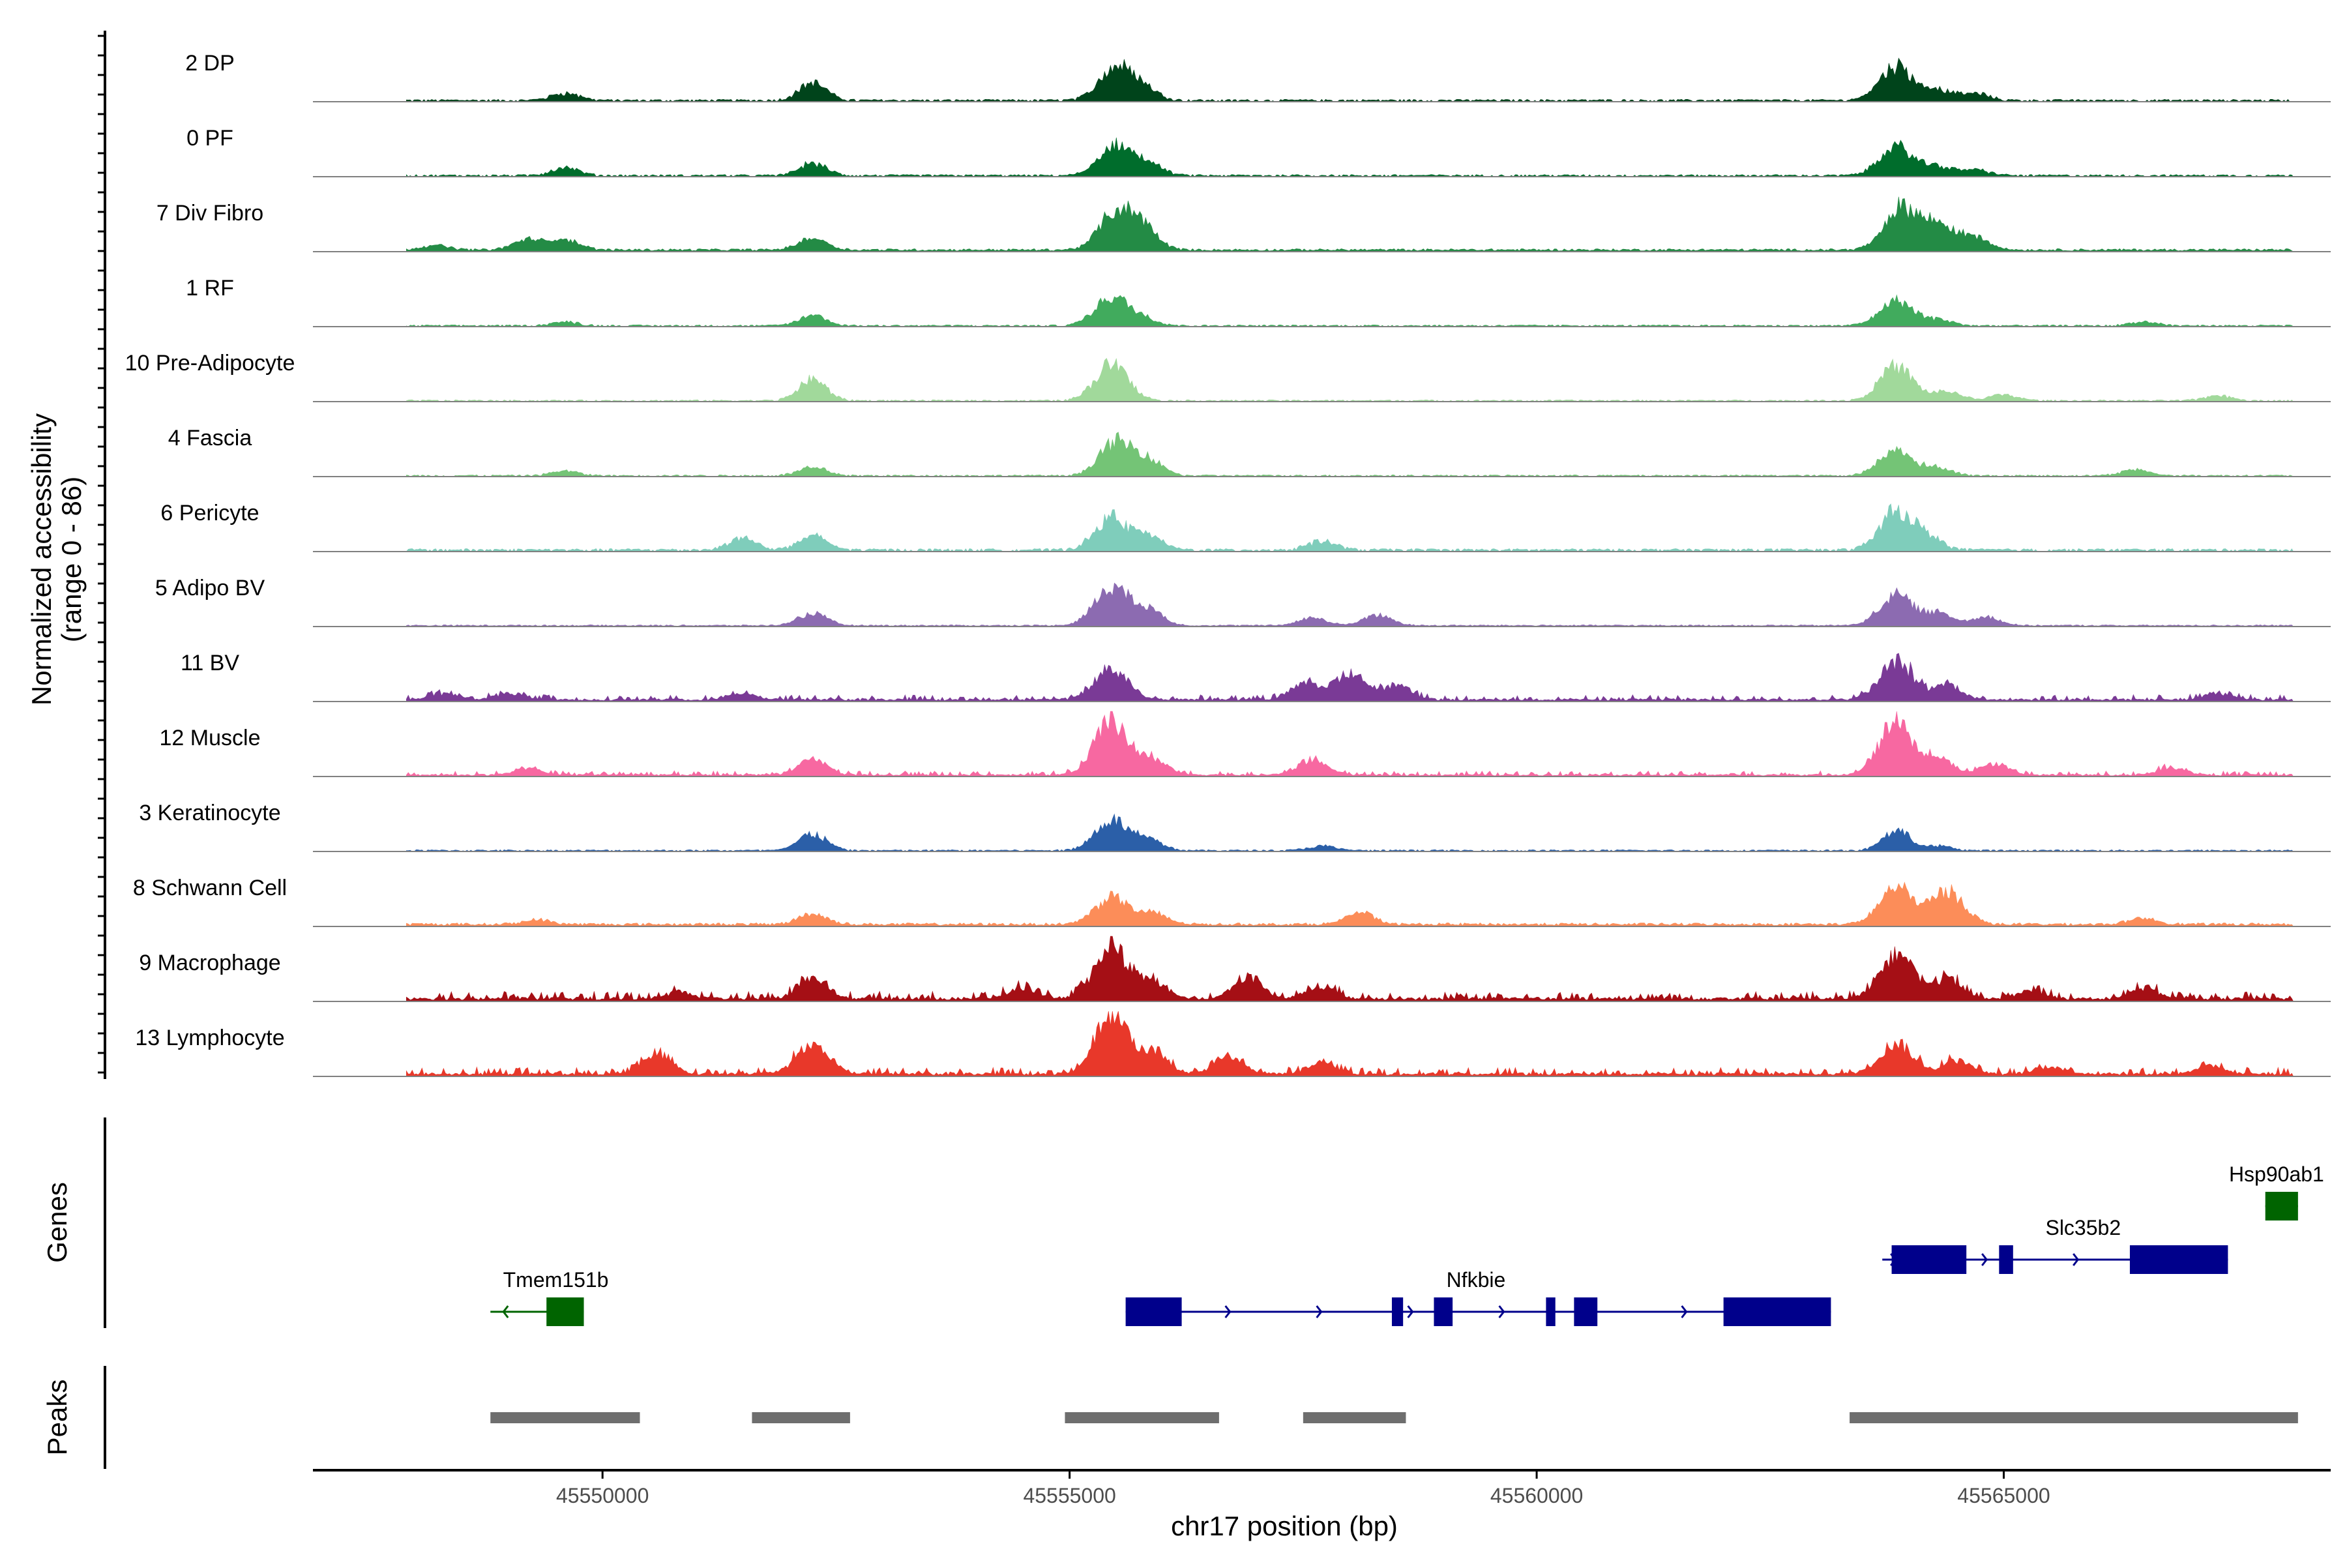  I want to click on track-label: 1 RF, so click(210, 288).